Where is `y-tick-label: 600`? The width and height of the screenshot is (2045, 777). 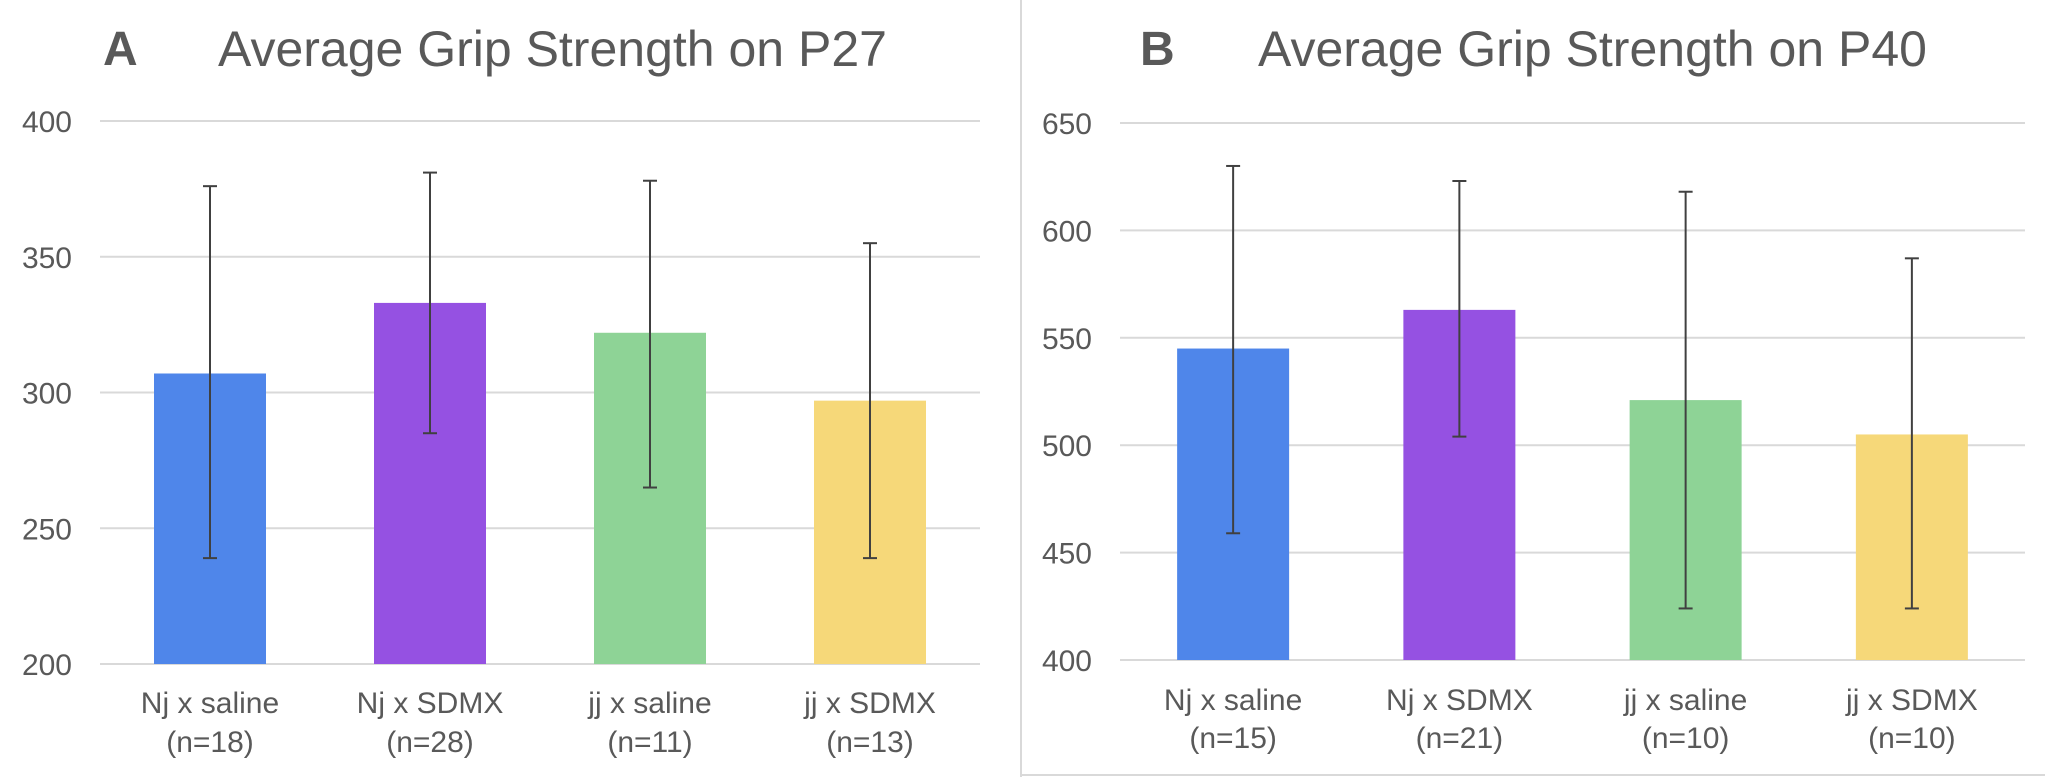 y-tick-label: 600 is located at coordinates (1067, 231).